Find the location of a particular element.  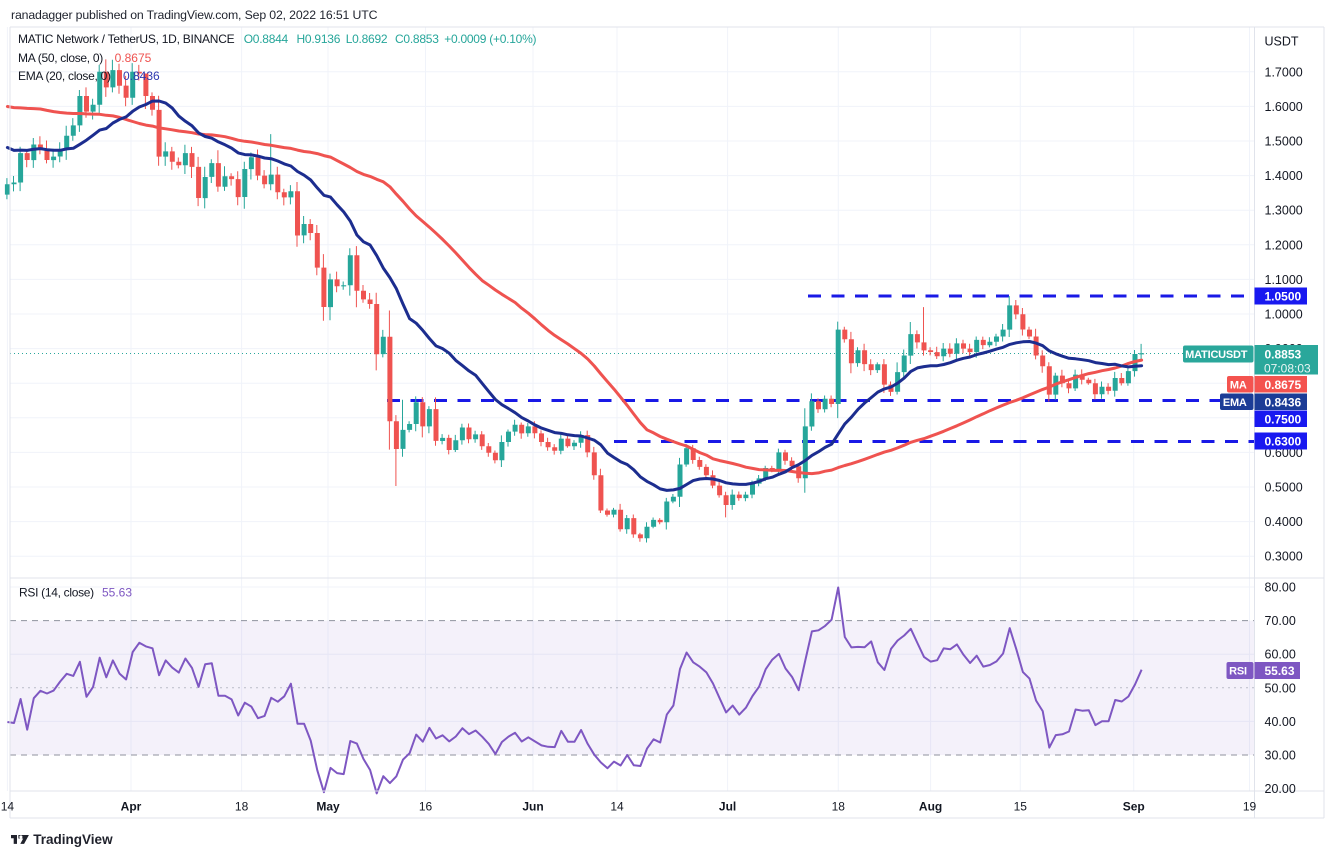

svg-text: 0.7500 is located at coordinates (1283, 419).